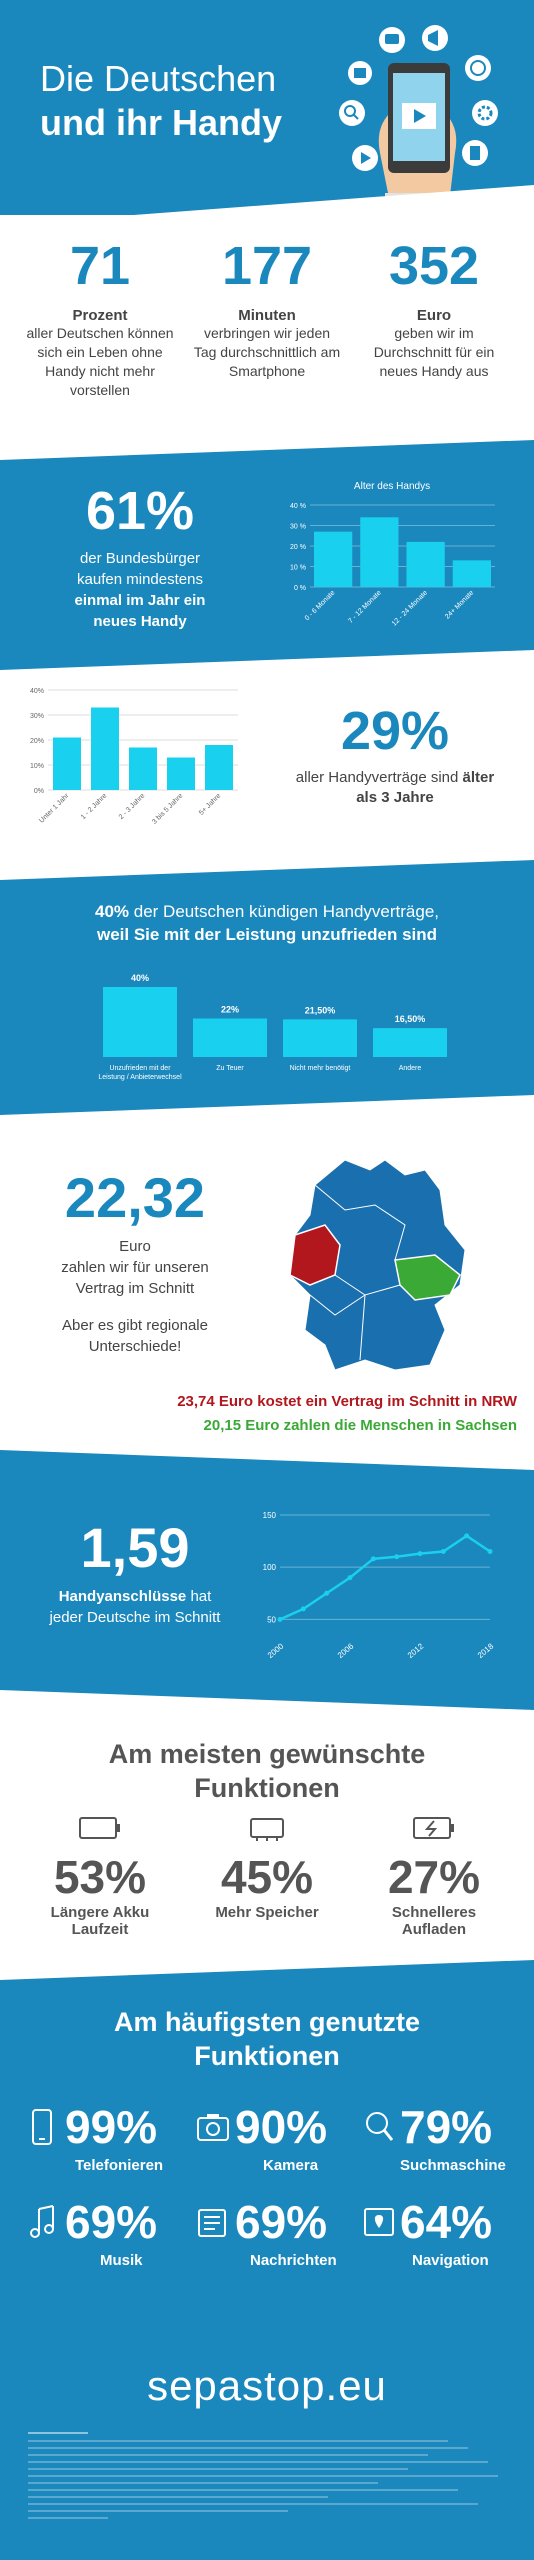  I want to click on footer, so click(267, 2445).